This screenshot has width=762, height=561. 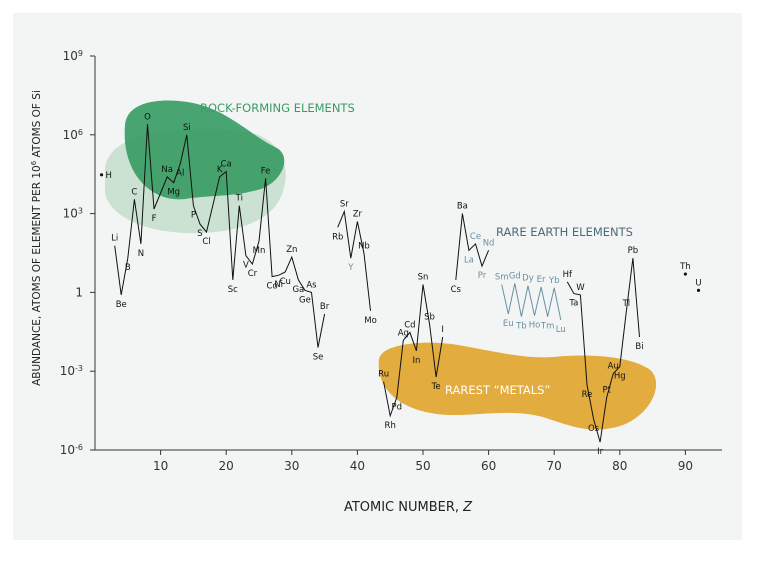 What do you see at coordinates (73, 56) in the screenshot?
I see `y-tick-label: 10⁹` at bounding box center [73, 56].